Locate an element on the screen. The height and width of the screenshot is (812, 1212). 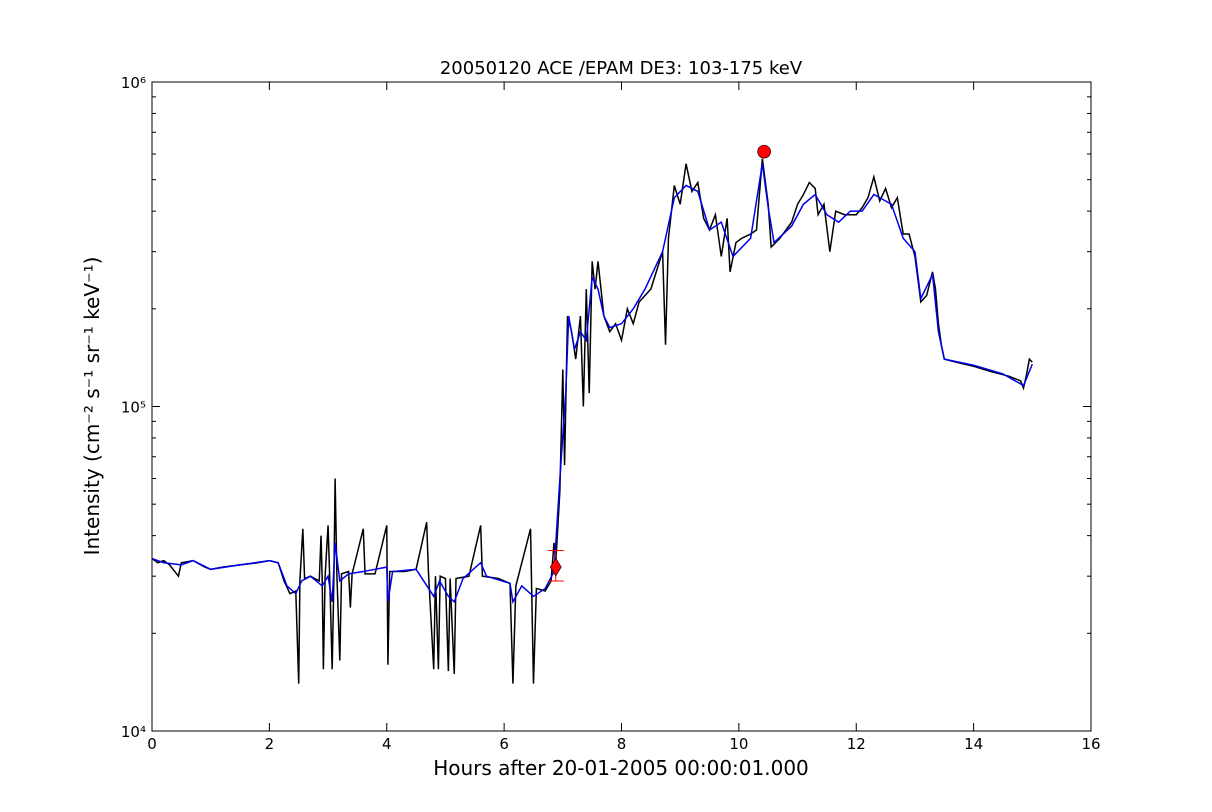
y-axis-label: Intensity (cm⁻² s⁻¹ sr⁻¹ keV⁻¹) is located at coordinates (92, 406).